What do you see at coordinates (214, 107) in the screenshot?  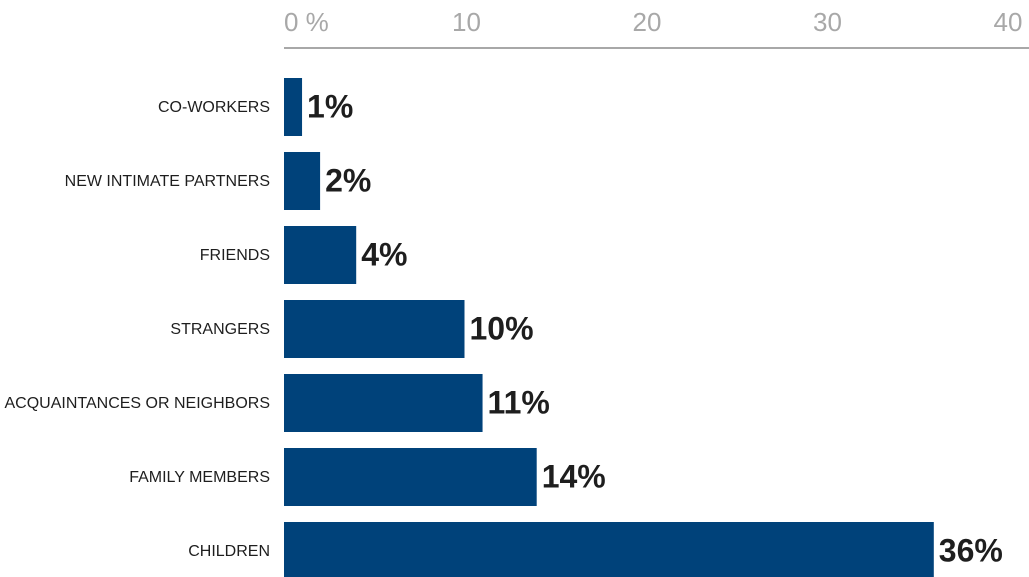 I see `category-label: CO-WORKERS` at bounding box center [214, 107].